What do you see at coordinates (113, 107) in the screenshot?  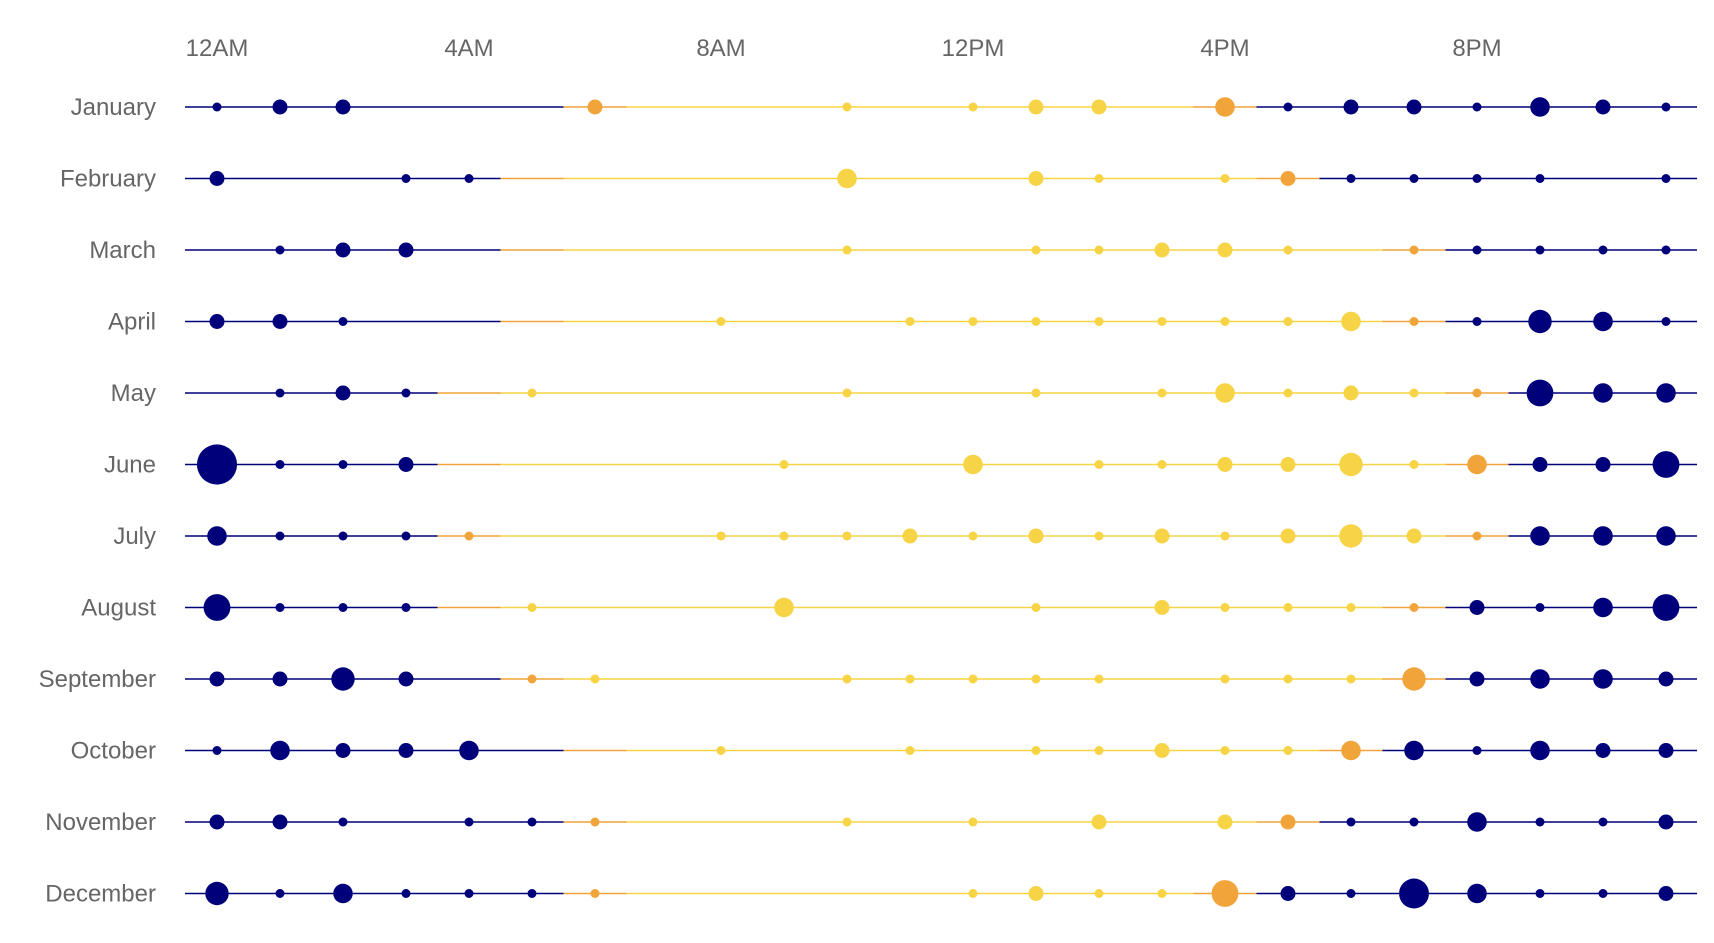 I see `month-label: January` at bounding box center [113, 107].